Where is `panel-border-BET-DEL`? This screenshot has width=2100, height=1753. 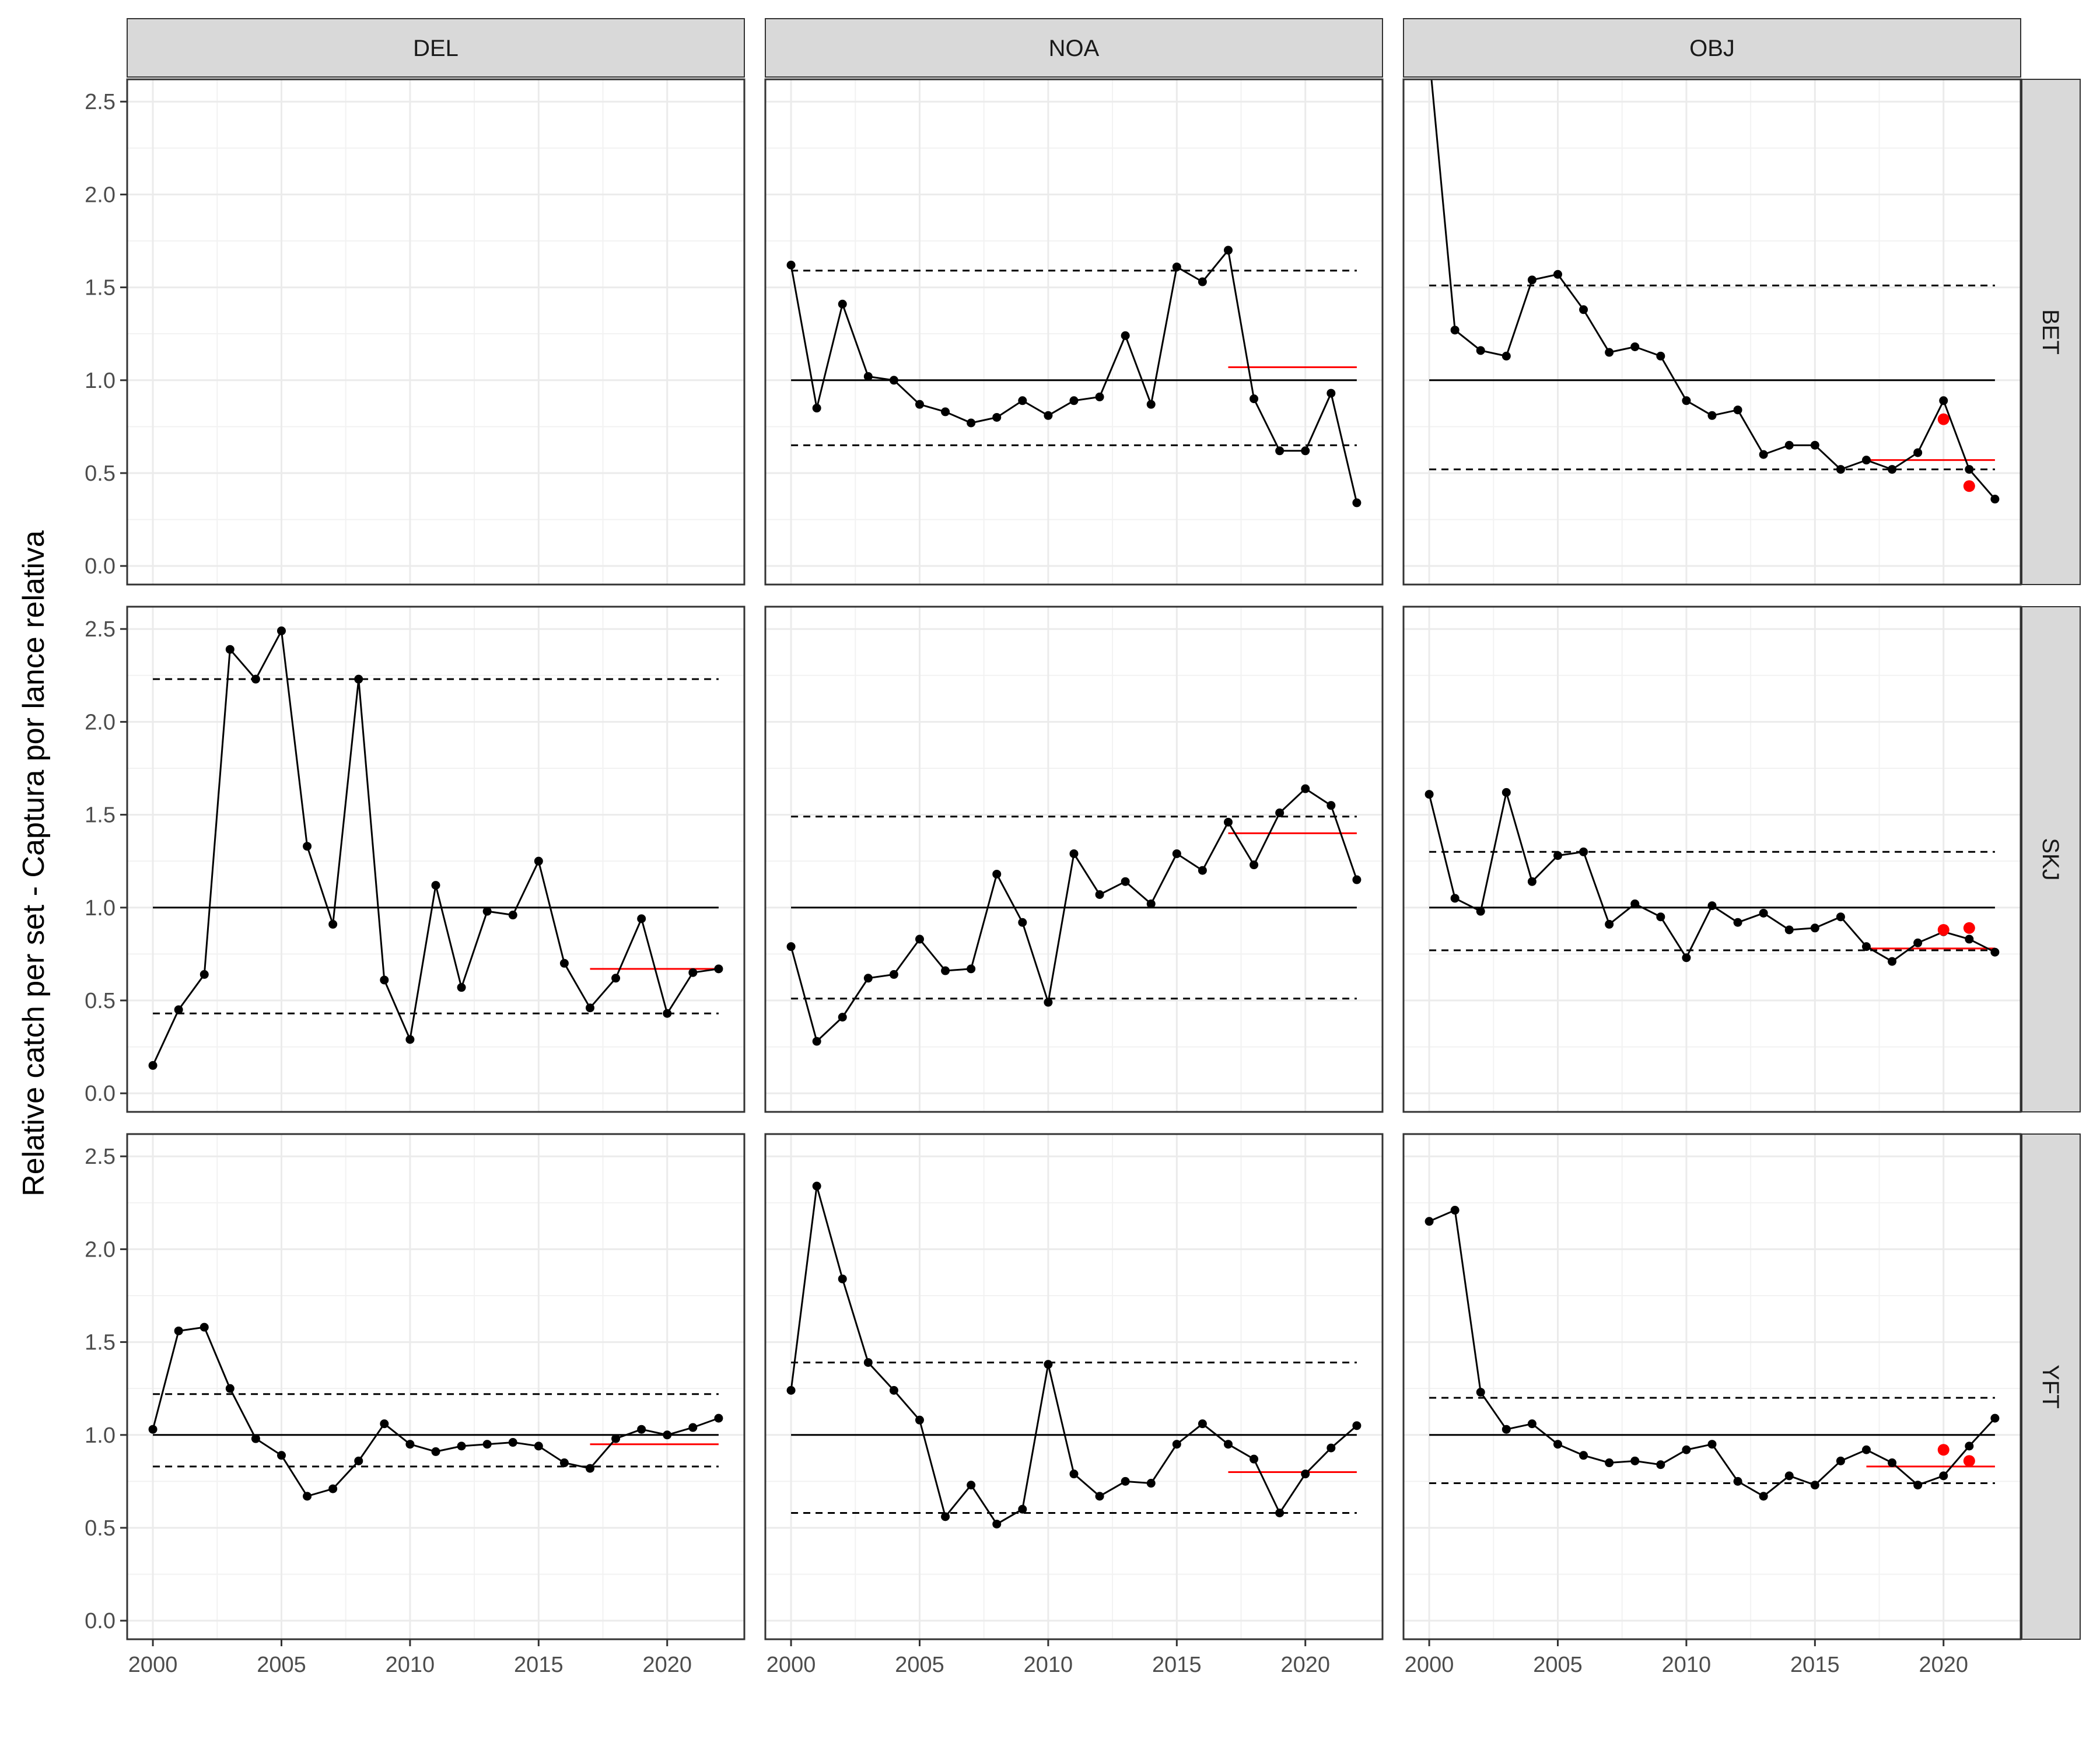 panel-border-BET-DEL is located at coordinates (436, 332).